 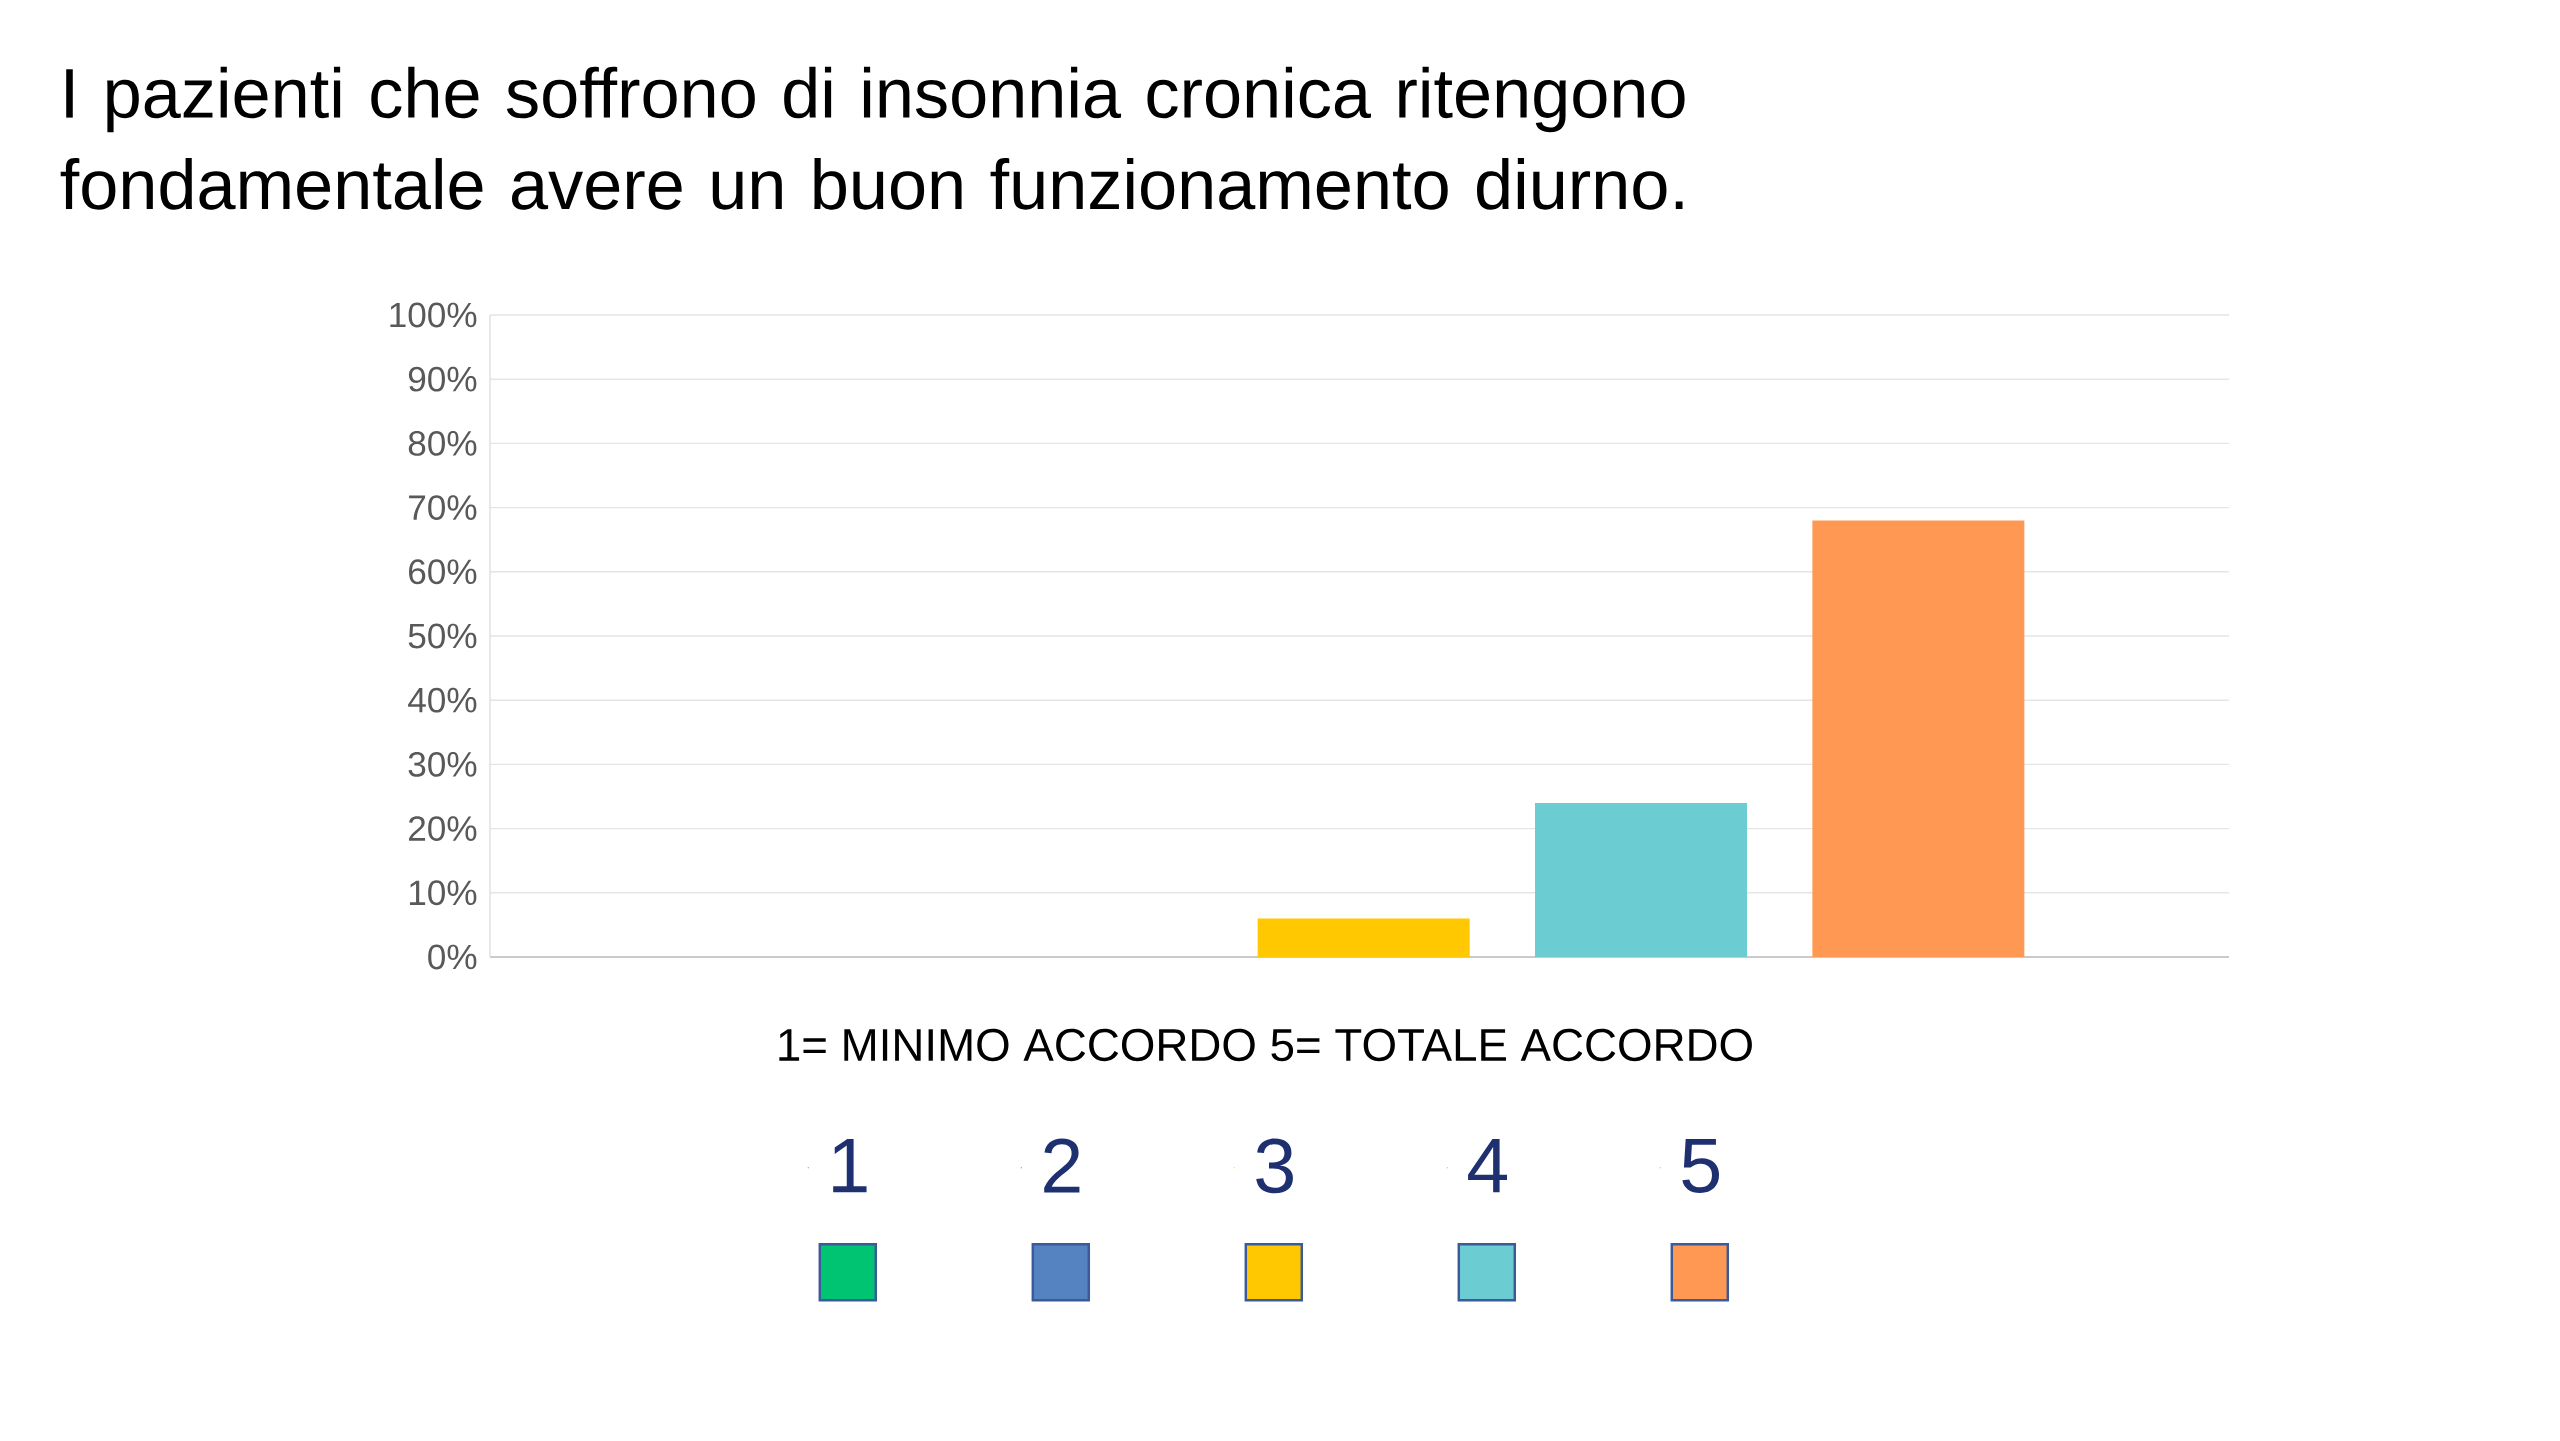 What do you see at coordinates (442, 636) in the screenshot?
I see `y-tick-label: 50%` at bounding box center [442, 636].